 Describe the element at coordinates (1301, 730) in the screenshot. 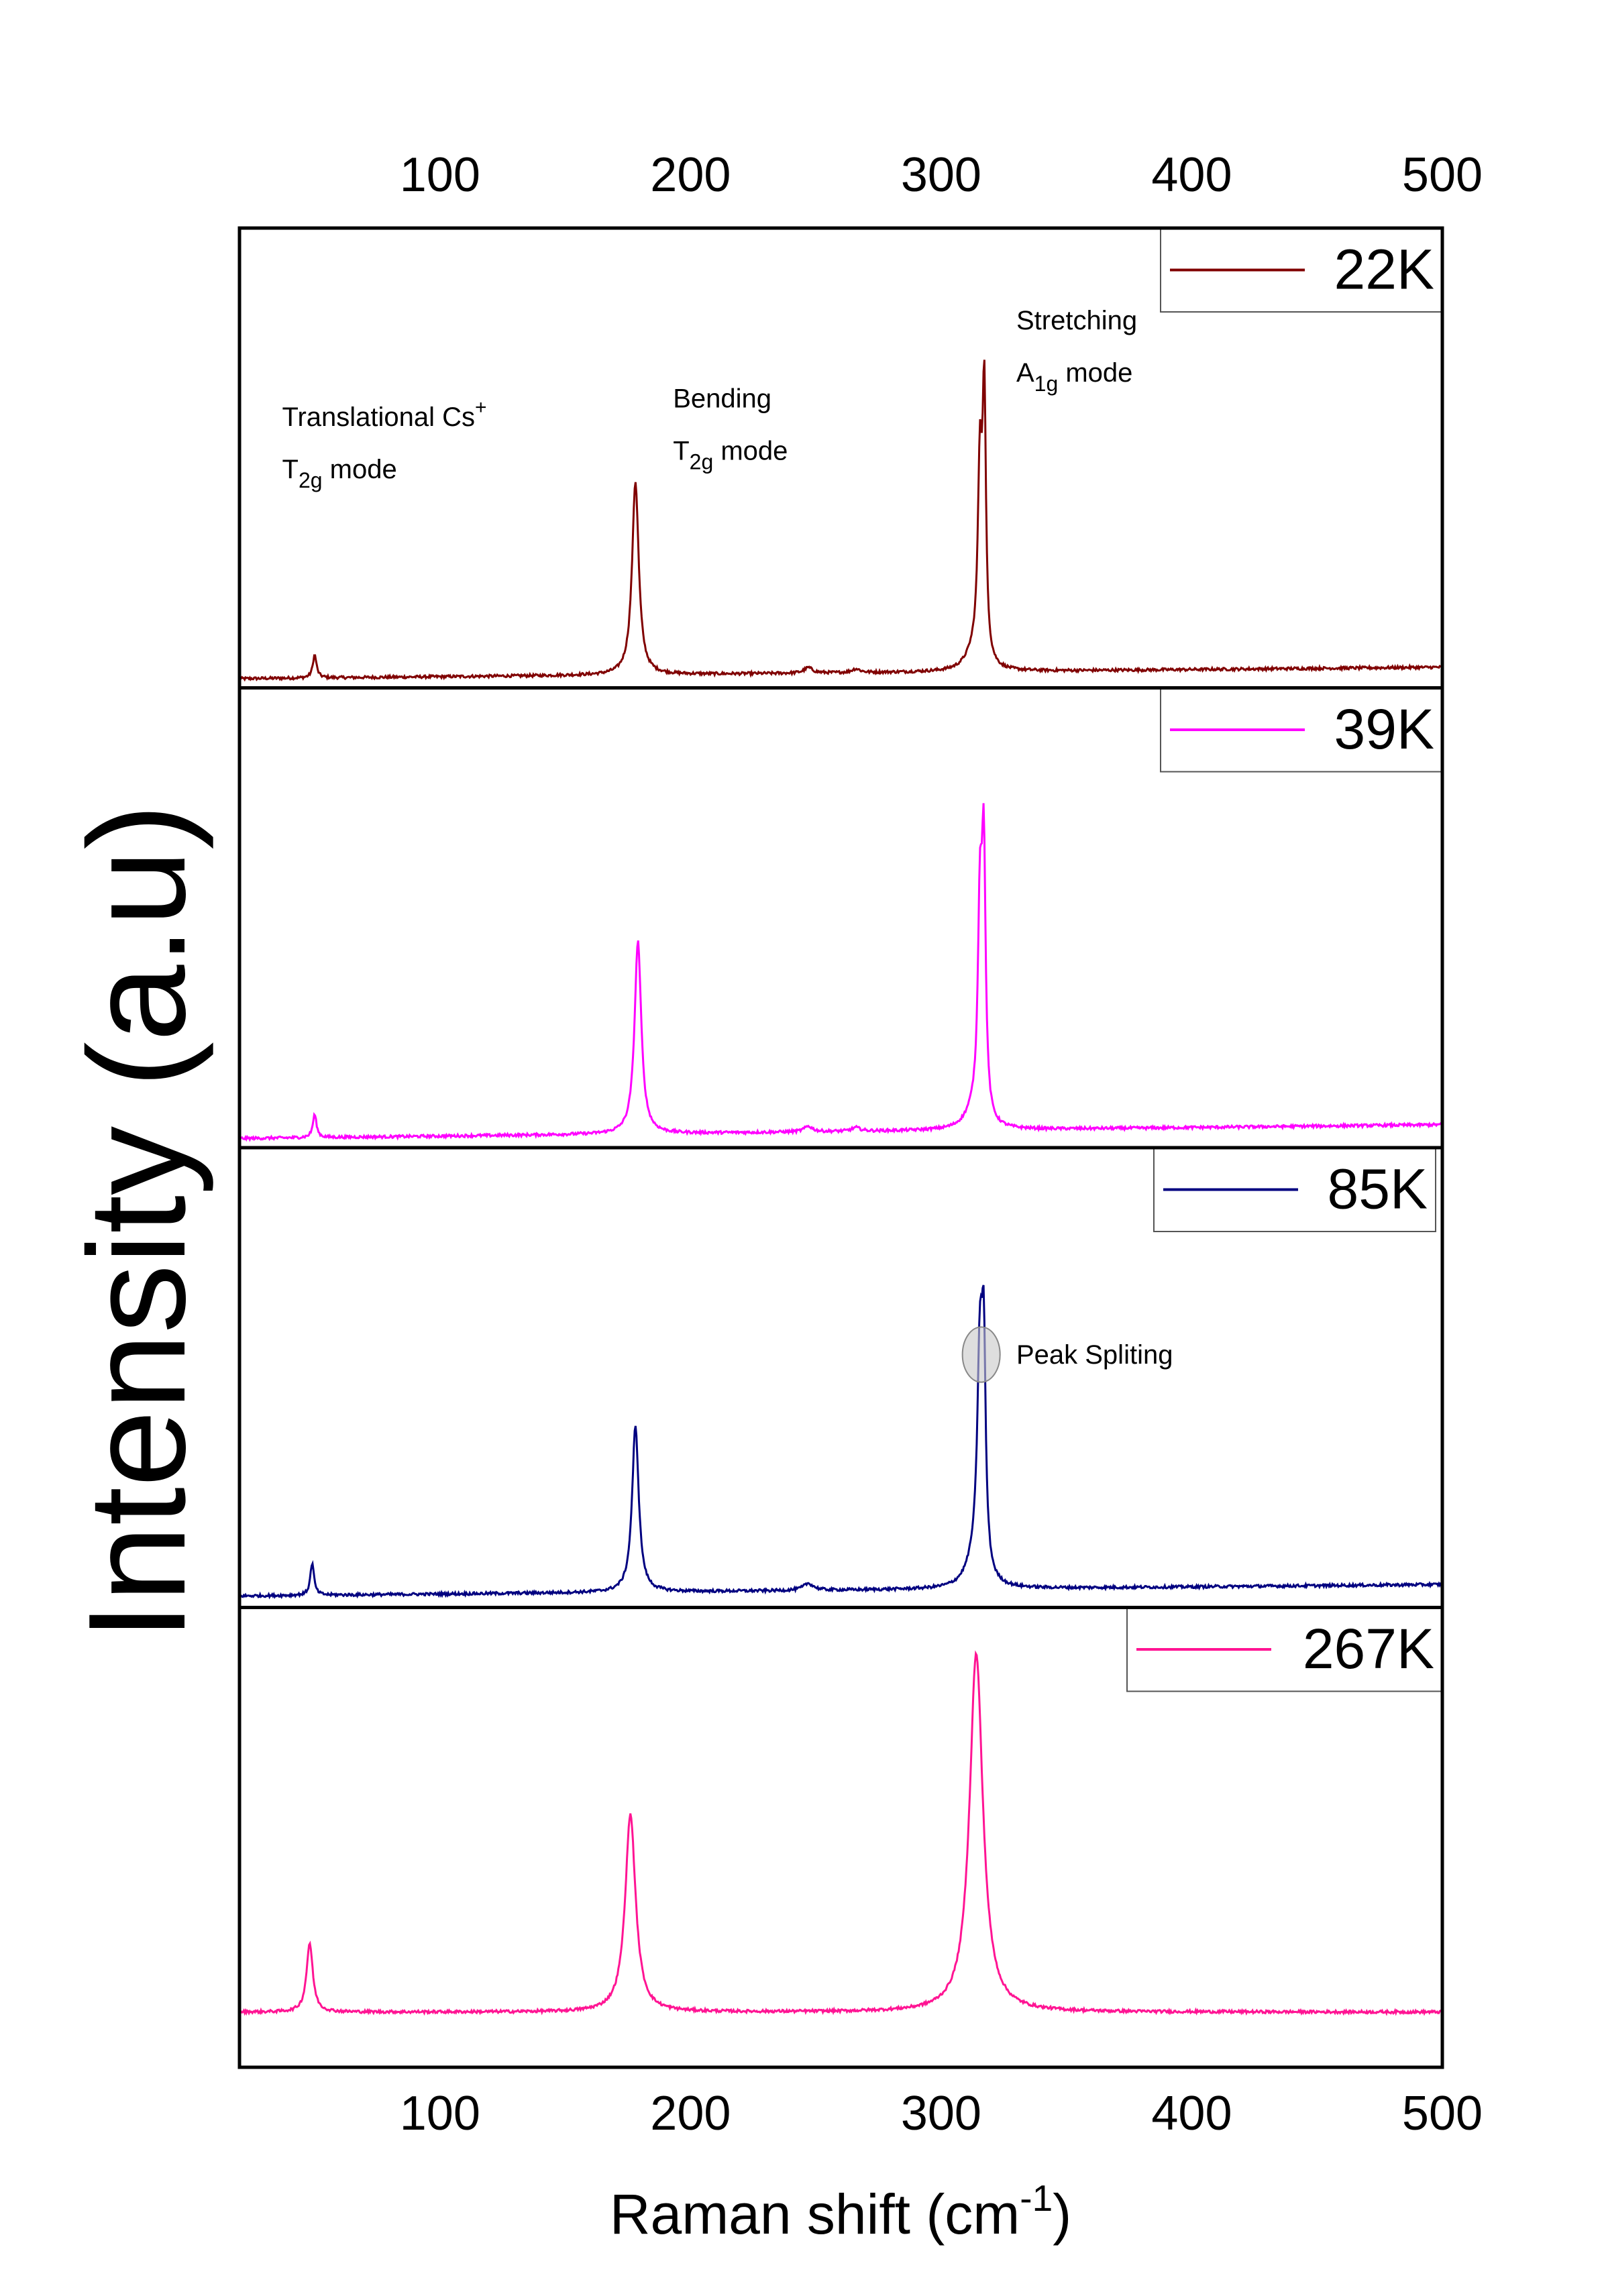

I see `legend-39K: 39K` at that location.